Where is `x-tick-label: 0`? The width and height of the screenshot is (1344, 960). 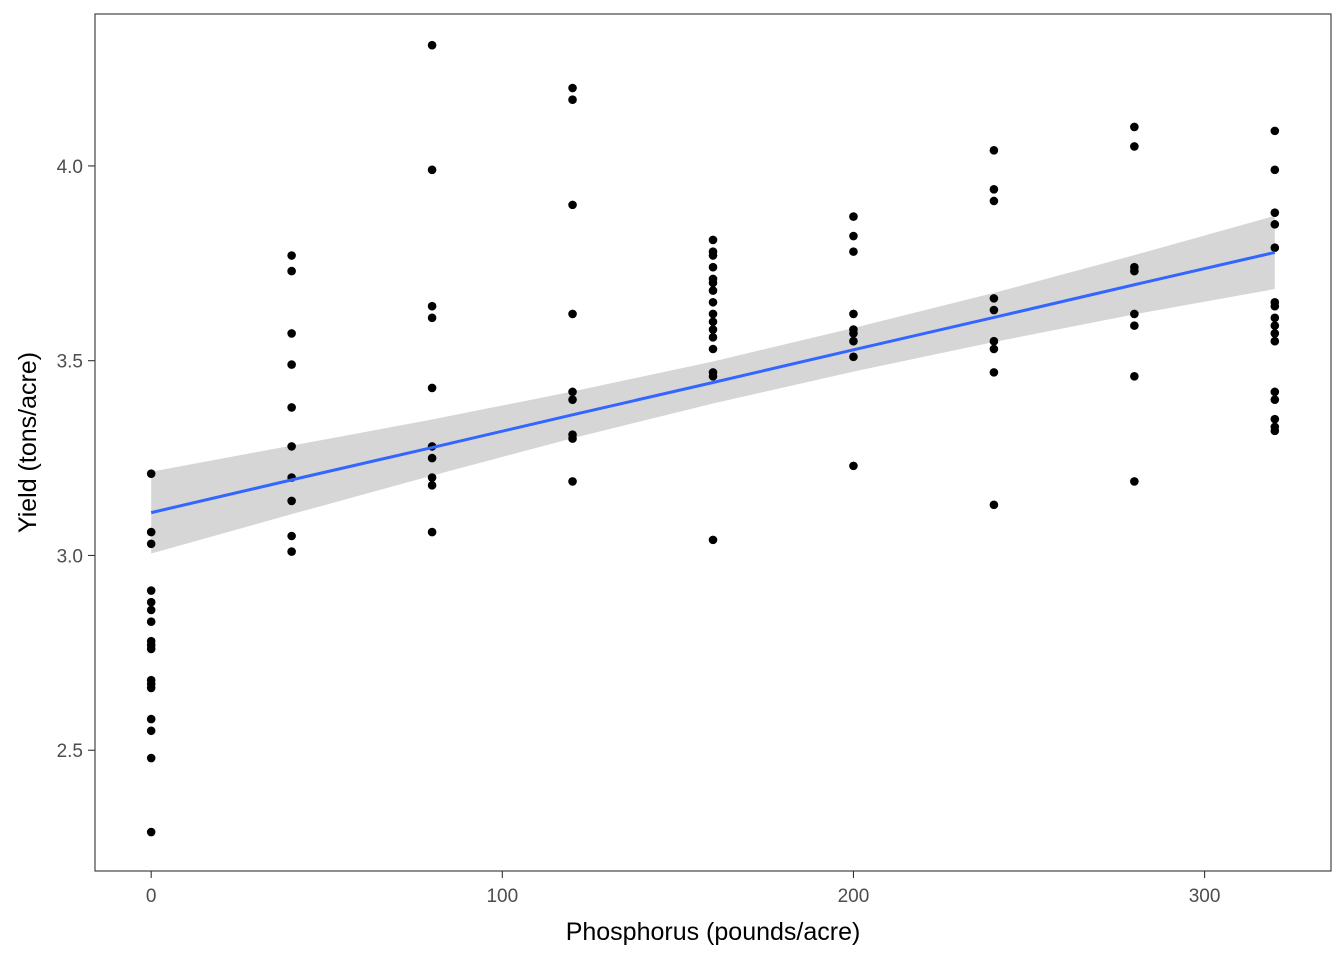
x-tick-label: 0 is located at coordinates (151, 896).